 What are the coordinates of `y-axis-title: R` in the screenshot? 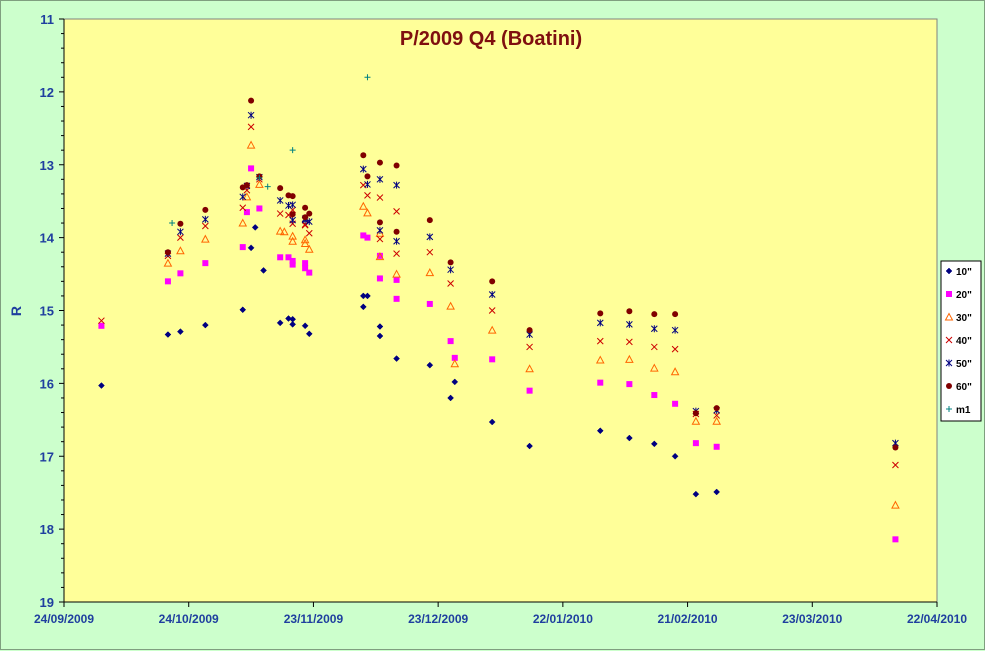 It's located at (16, 311).